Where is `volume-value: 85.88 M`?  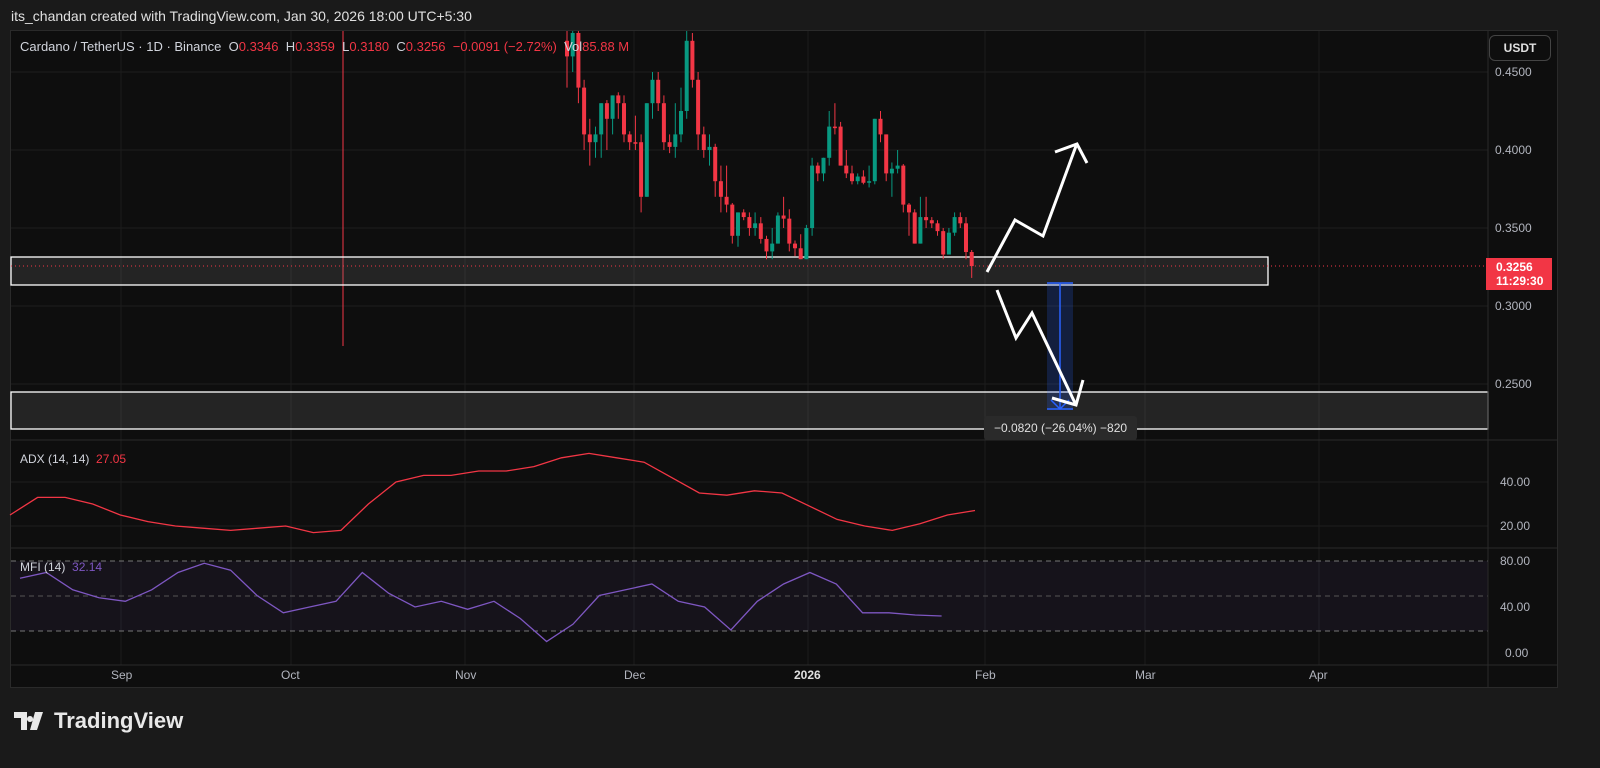 volume-value: 85.88 M is located at coordinates (606, 46).